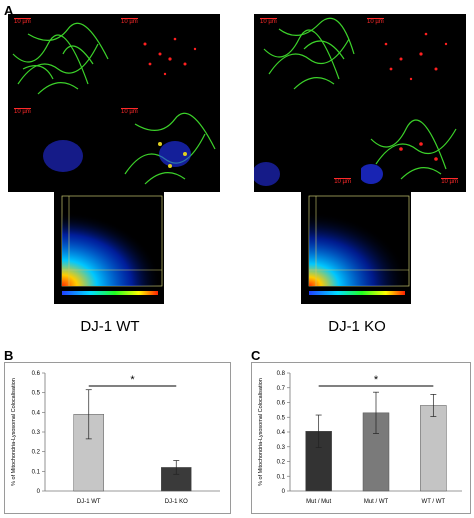  What do you see at coordinates (110, 326) in the screenshot?
I see `wt-group-label: DJ-1 WT` at bounding box center [110, 326].